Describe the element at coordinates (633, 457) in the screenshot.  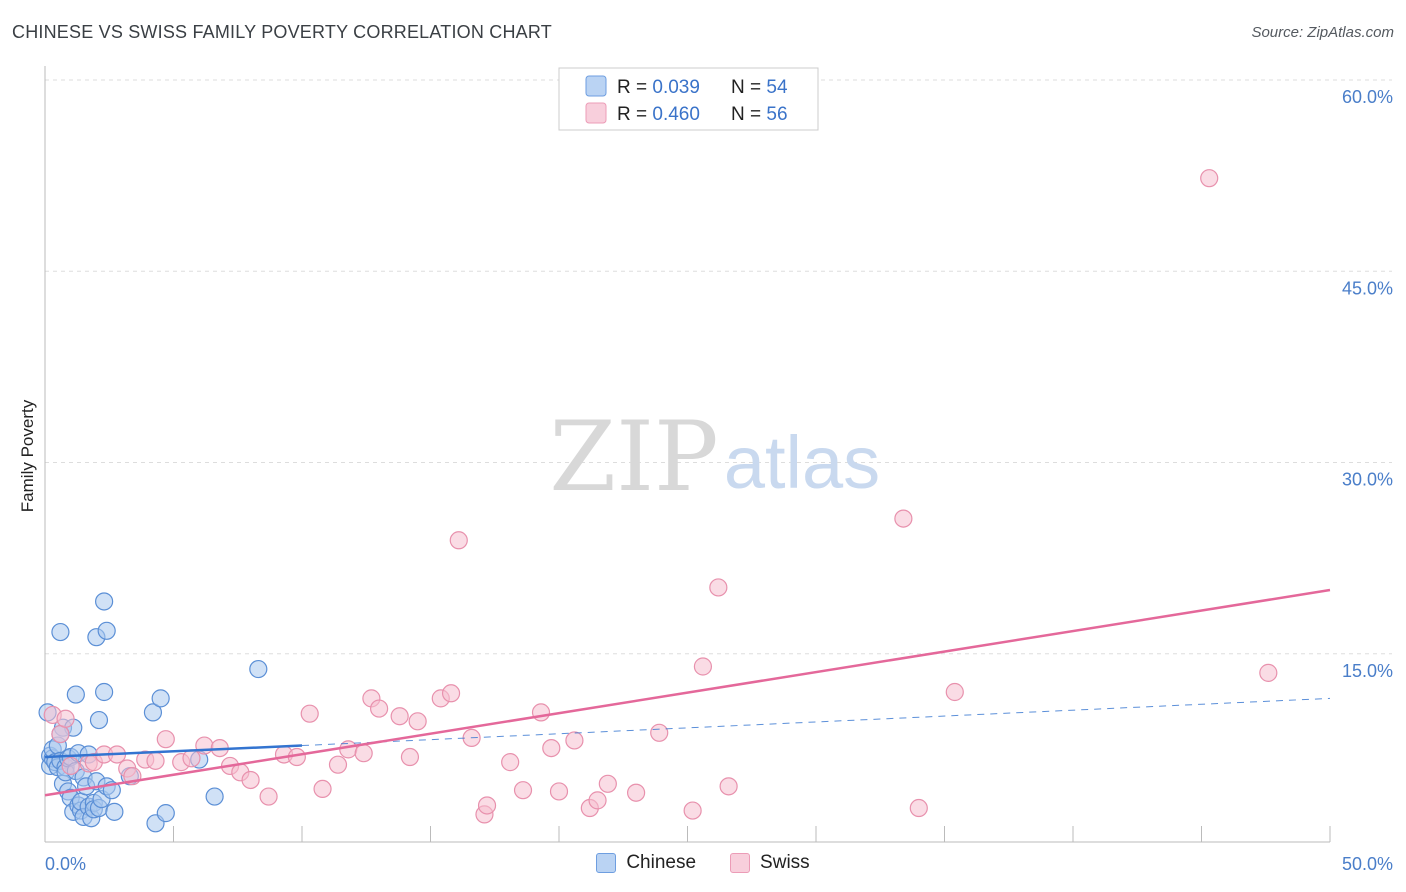
I see `watermark-zip: ZIP` at that location.